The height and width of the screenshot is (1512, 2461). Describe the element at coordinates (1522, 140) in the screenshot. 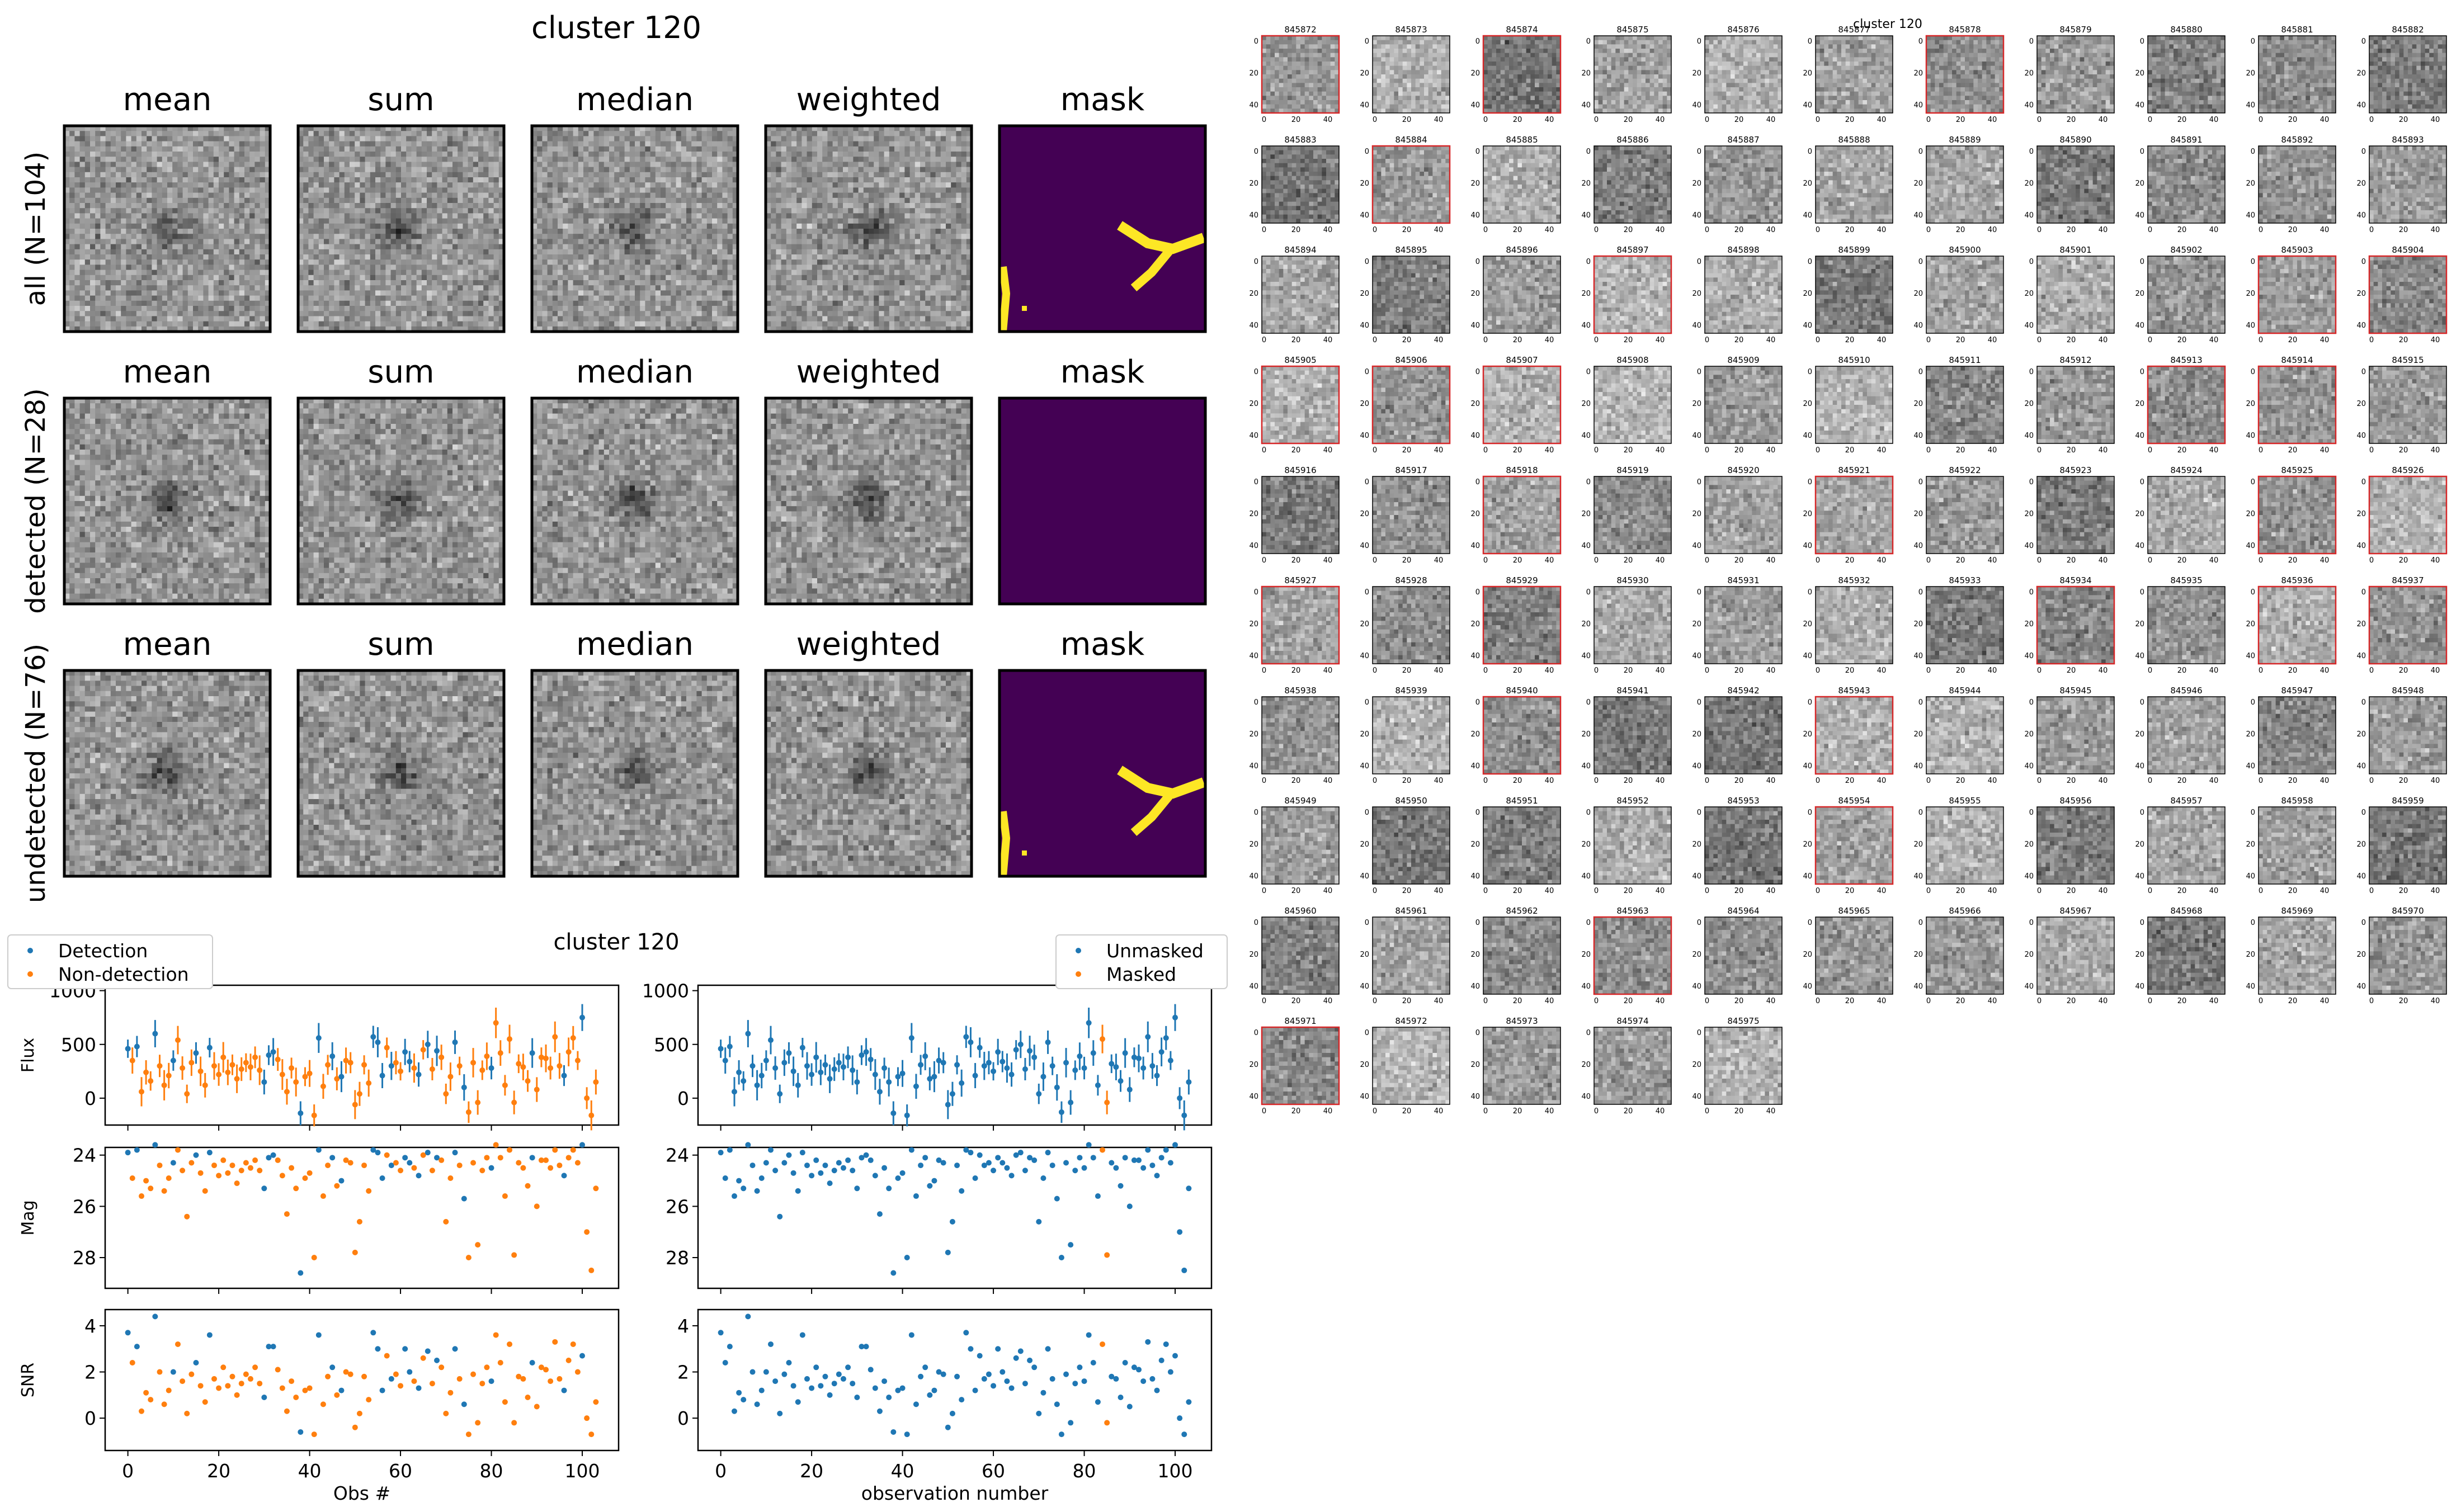

I see `thumb-id: 845885` at that location.